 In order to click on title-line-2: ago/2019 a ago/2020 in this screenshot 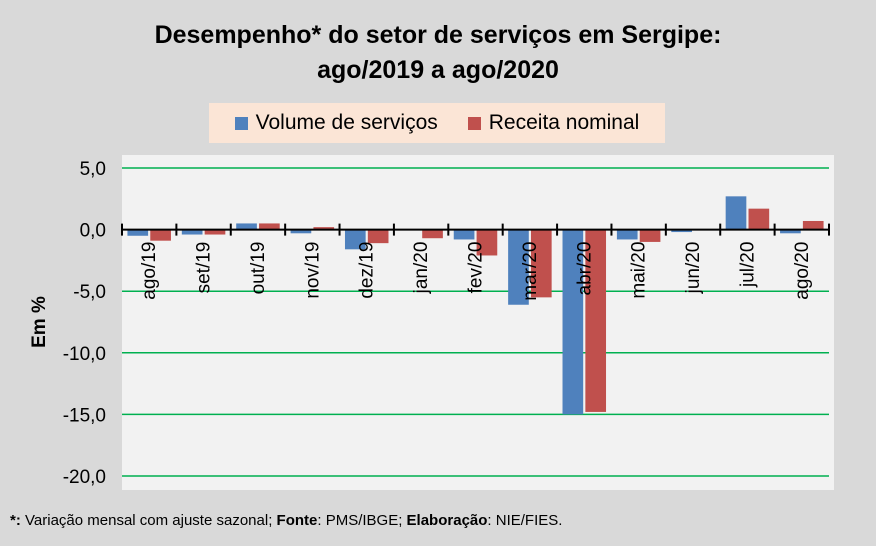, I will do `click(438, 70)`.